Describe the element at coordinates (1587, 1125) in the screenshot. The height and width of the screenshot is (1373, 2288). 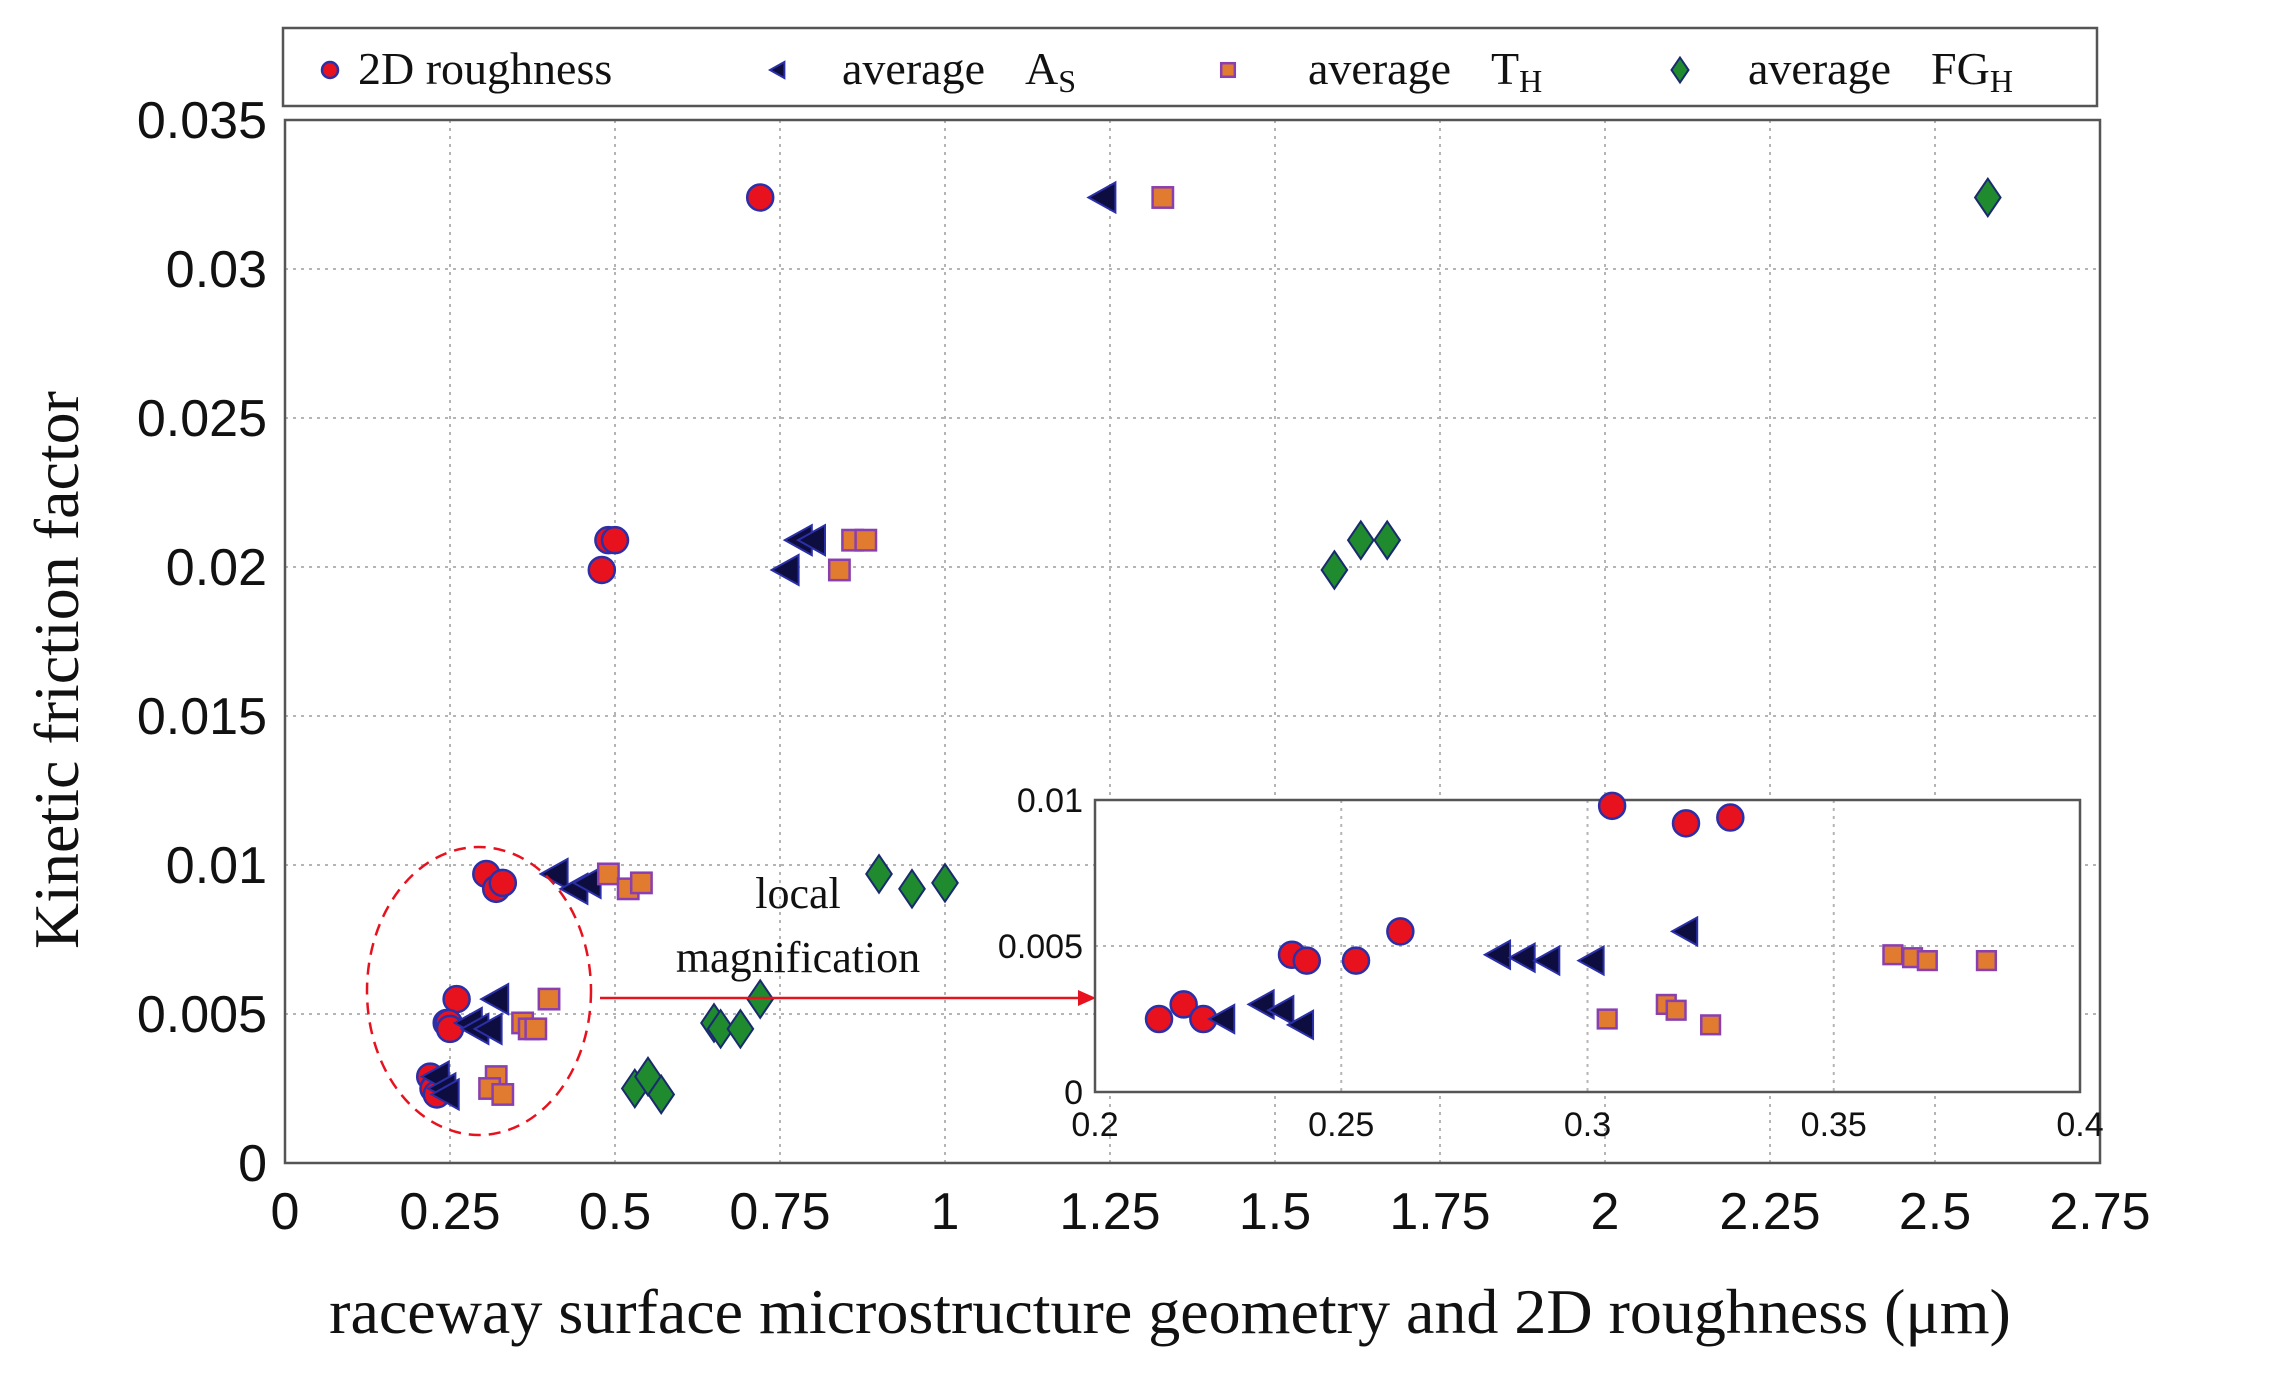
I see `inset-x-tick-label: 0.3` at that location.